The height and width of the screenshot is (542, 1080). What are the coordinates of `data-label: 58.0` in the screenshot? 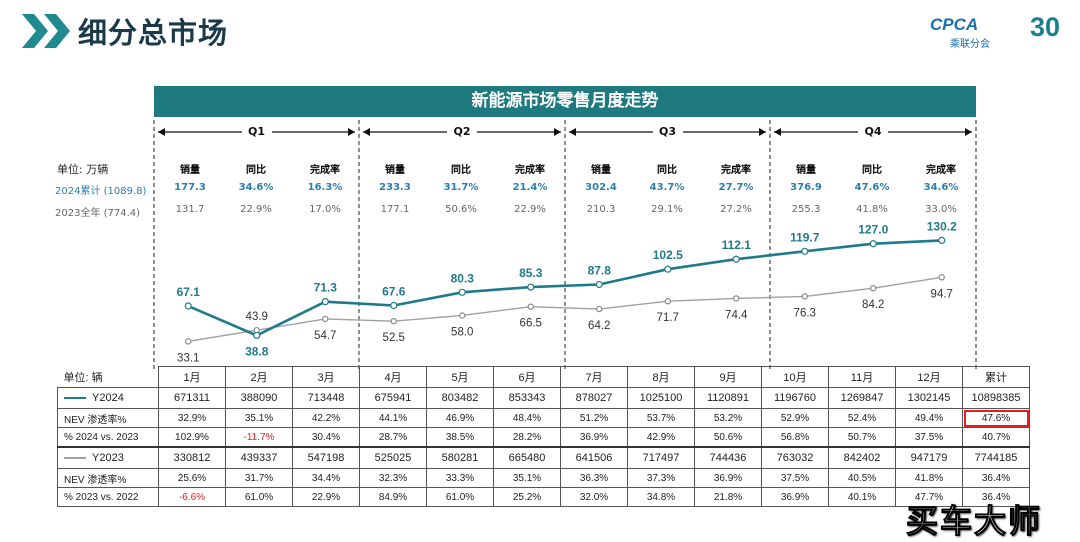 It's located at (462, 332).